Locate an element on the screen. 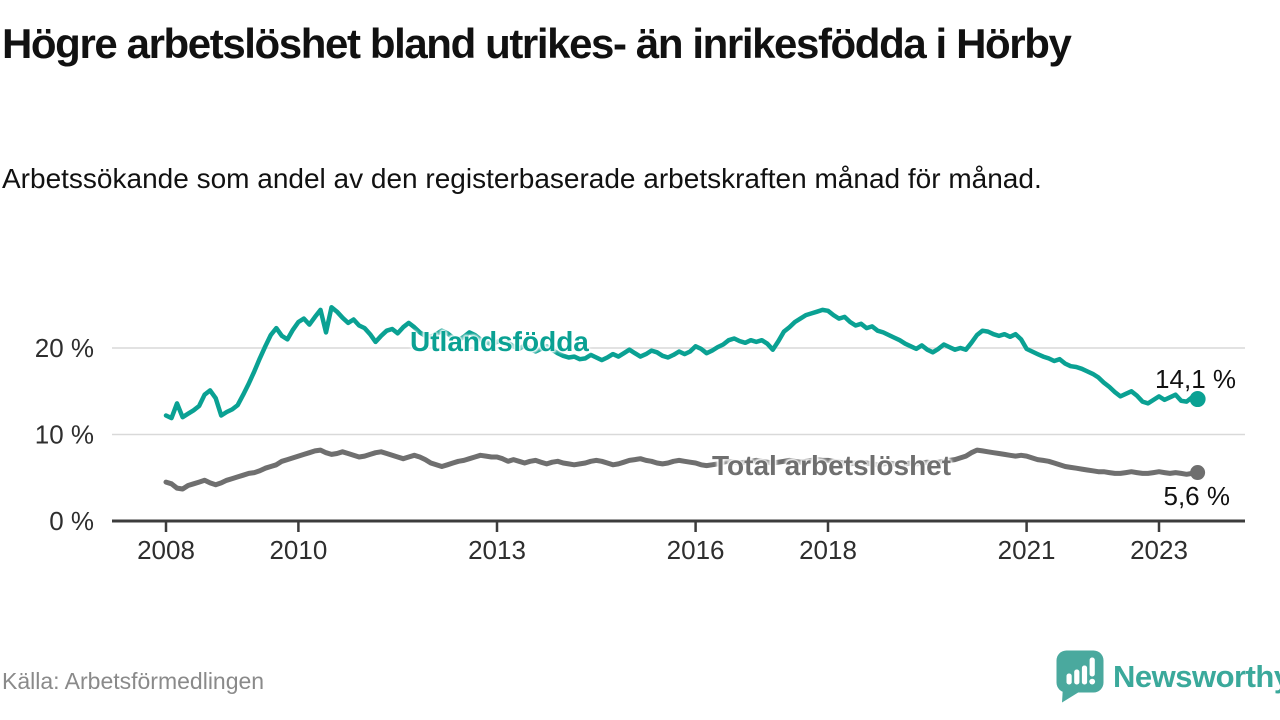  x-tick-label: 2013 is located at coordinates (497, 550).